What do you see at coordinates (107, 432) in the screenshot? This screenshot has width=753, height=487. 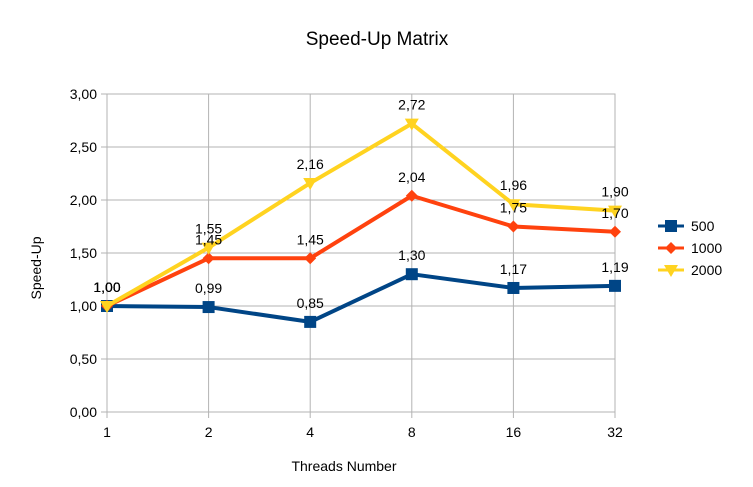 I see `x-tick-label: 1` at bounding box center [107, 432].